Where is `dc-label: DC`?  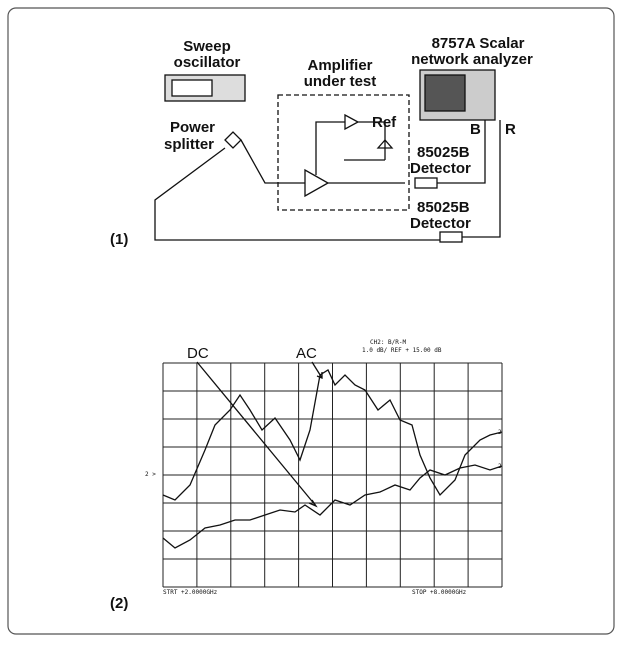 dc-label: DC is located at coordinates (198, 353).